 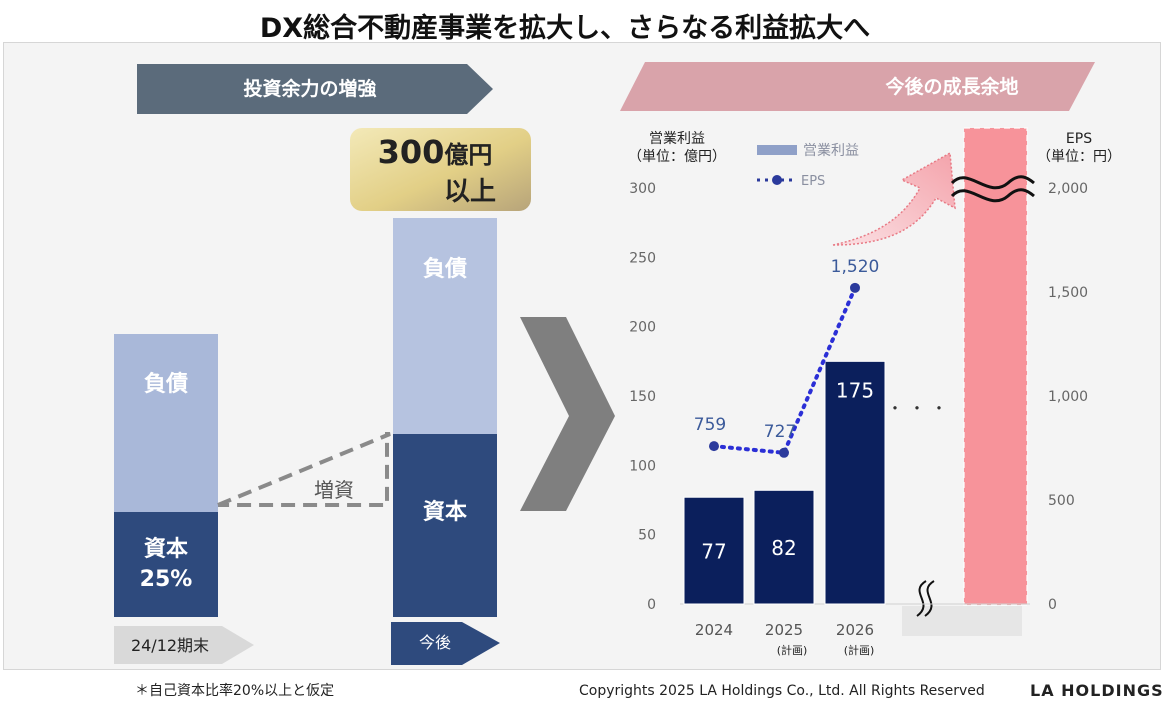 I want to click on bar-after-debt, so click(x=445, y=326).